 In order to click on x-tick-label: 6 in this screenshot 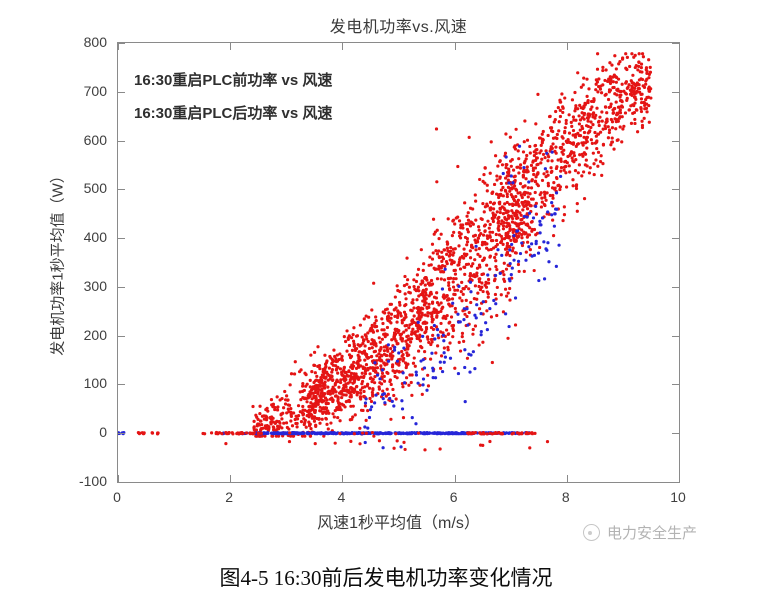, I will do `click(453, 497)`.